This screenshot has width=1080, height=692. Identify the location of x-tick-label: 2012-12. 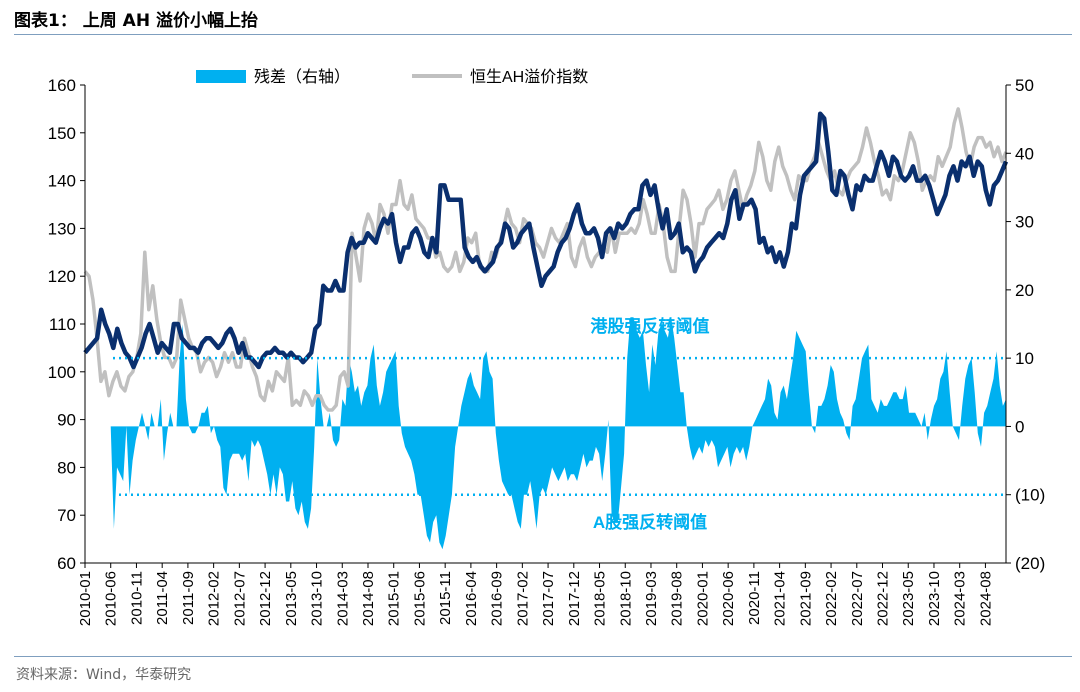
(265, 598).